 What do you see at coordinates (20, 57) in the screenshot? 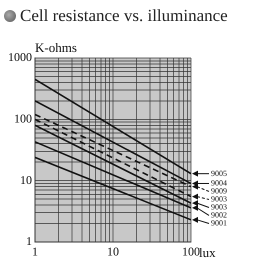
I see `y-tick-label: 1000` at bounding box center [20, 57].